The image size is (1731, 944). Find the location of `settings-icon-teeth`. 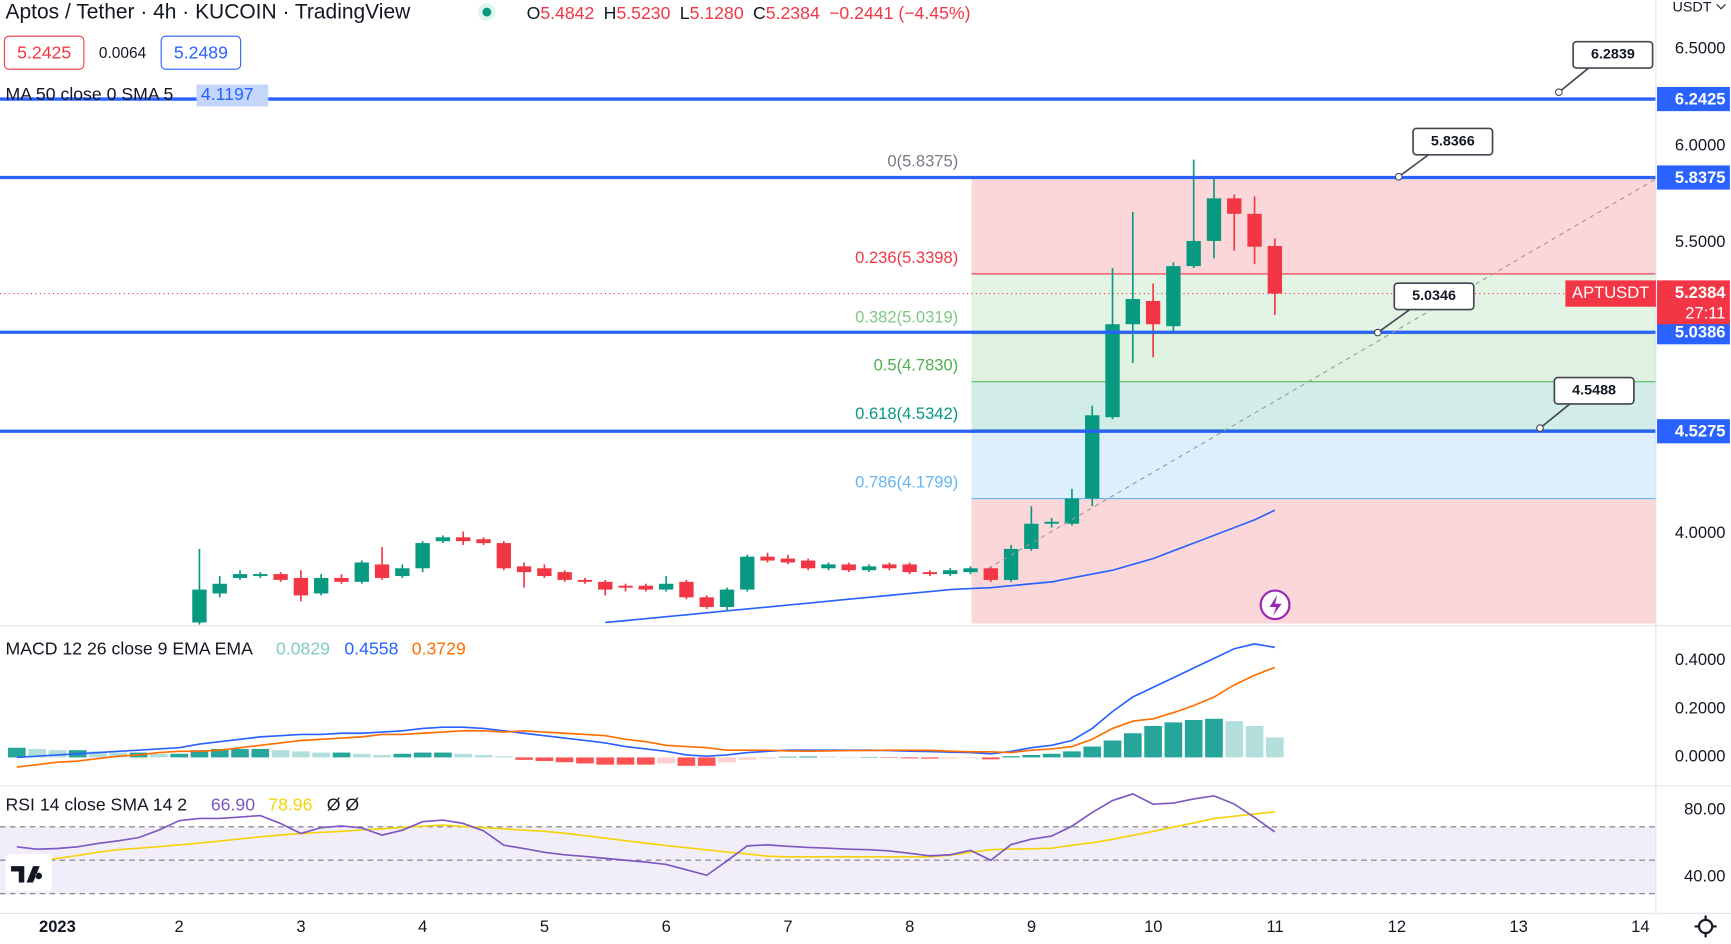

settings-icon-teeth is located at coordinates (1705, 926).